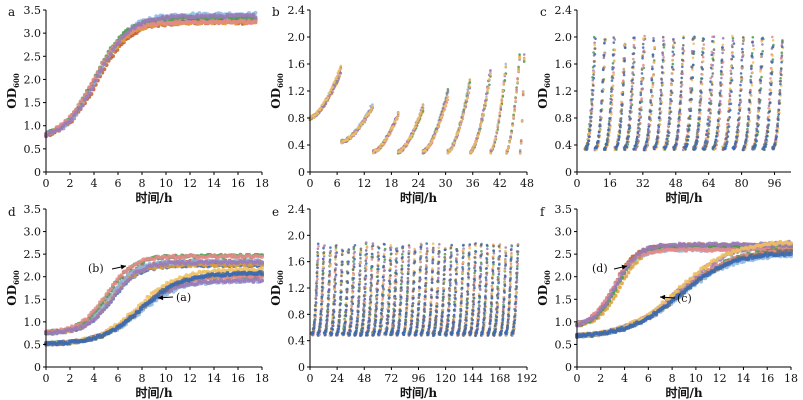 This screenshot has width=803, height=400. What do you see at coordinates (297, 145) in the screenshot?
I see `y-tick-label: 0.4` at bounding box center [297, 145].